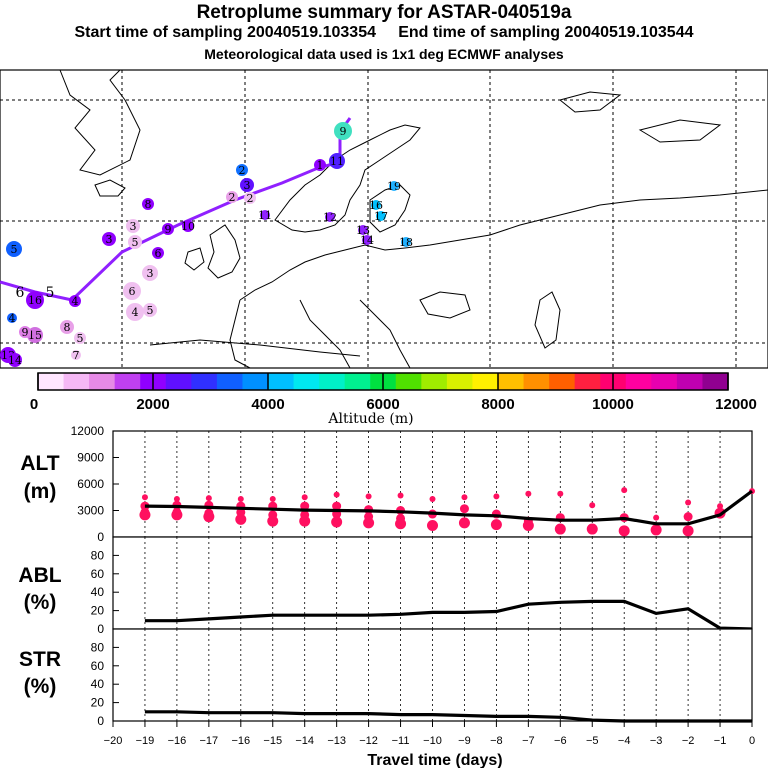  Describe the element at coordinates (547, 320) in the screenshot. I see `coastline-caspian` at that location.